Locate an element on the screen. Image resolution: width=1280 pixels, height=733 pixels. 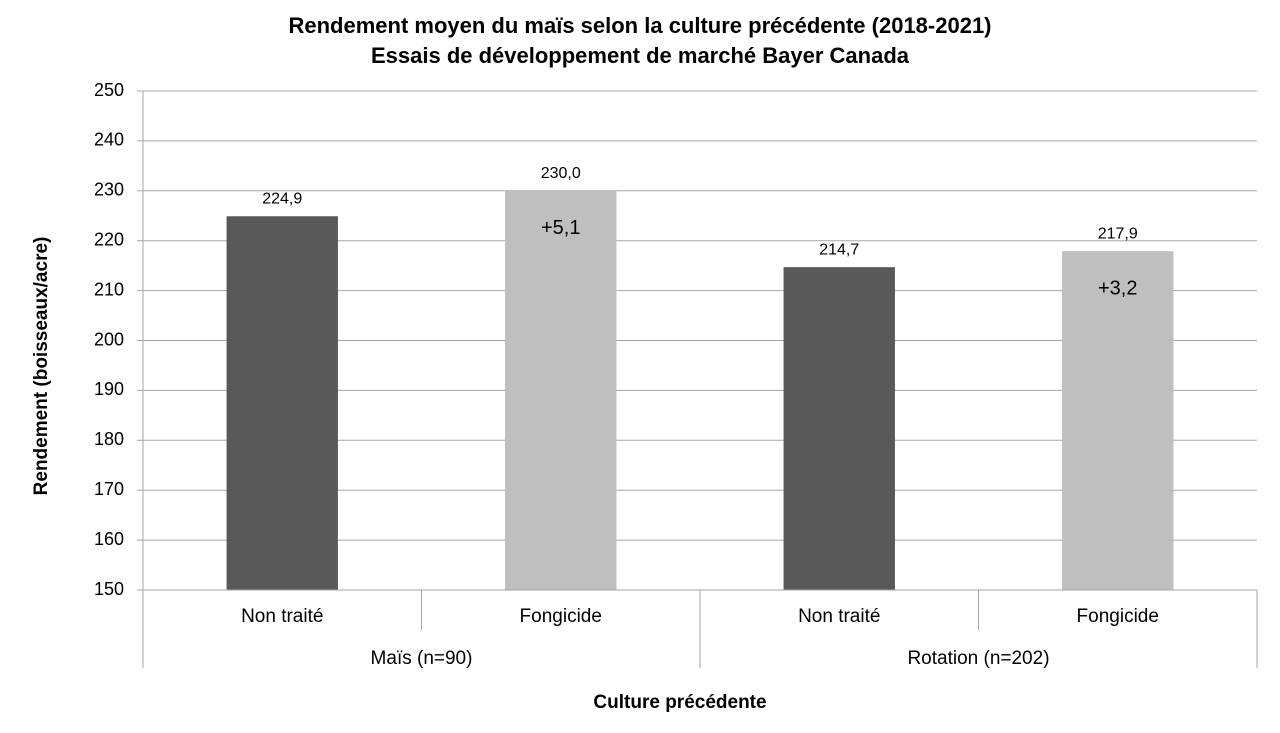
y-tick-label: 180 is located at coordinates (109, 439).